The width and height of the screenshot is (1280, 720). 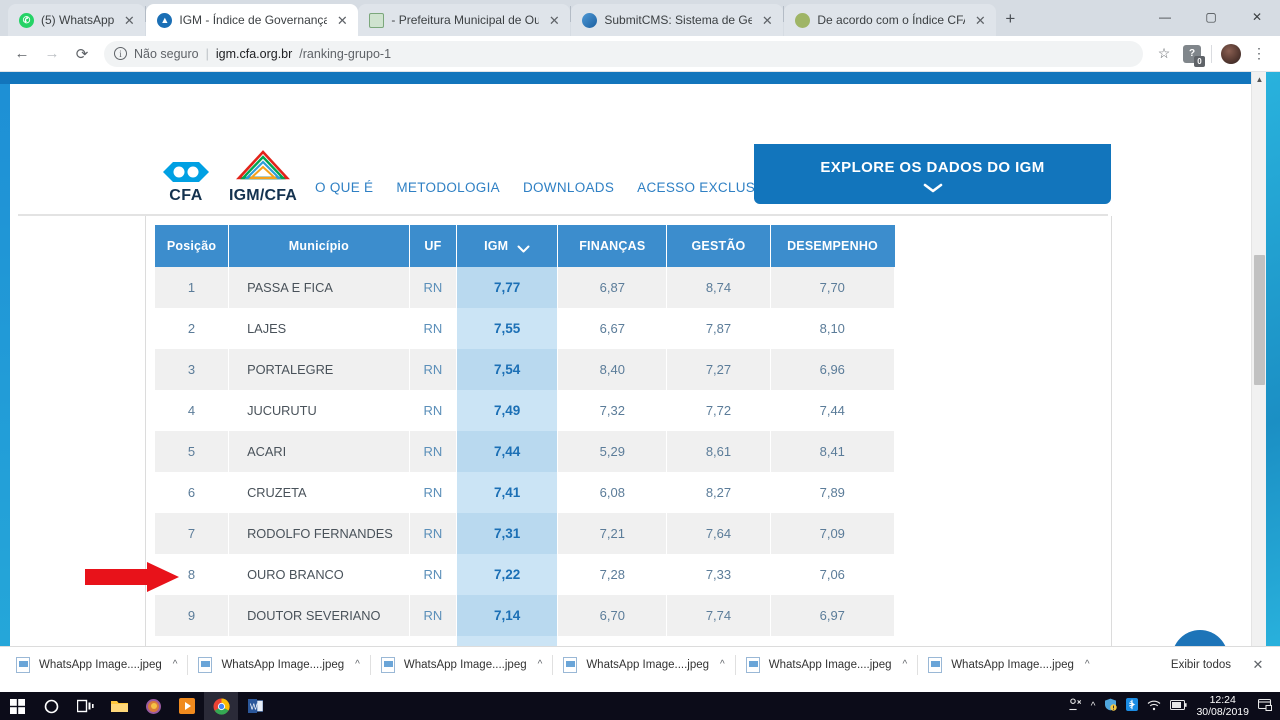 I want to click on new-tab-button: +, so click(x=1010, y=18).